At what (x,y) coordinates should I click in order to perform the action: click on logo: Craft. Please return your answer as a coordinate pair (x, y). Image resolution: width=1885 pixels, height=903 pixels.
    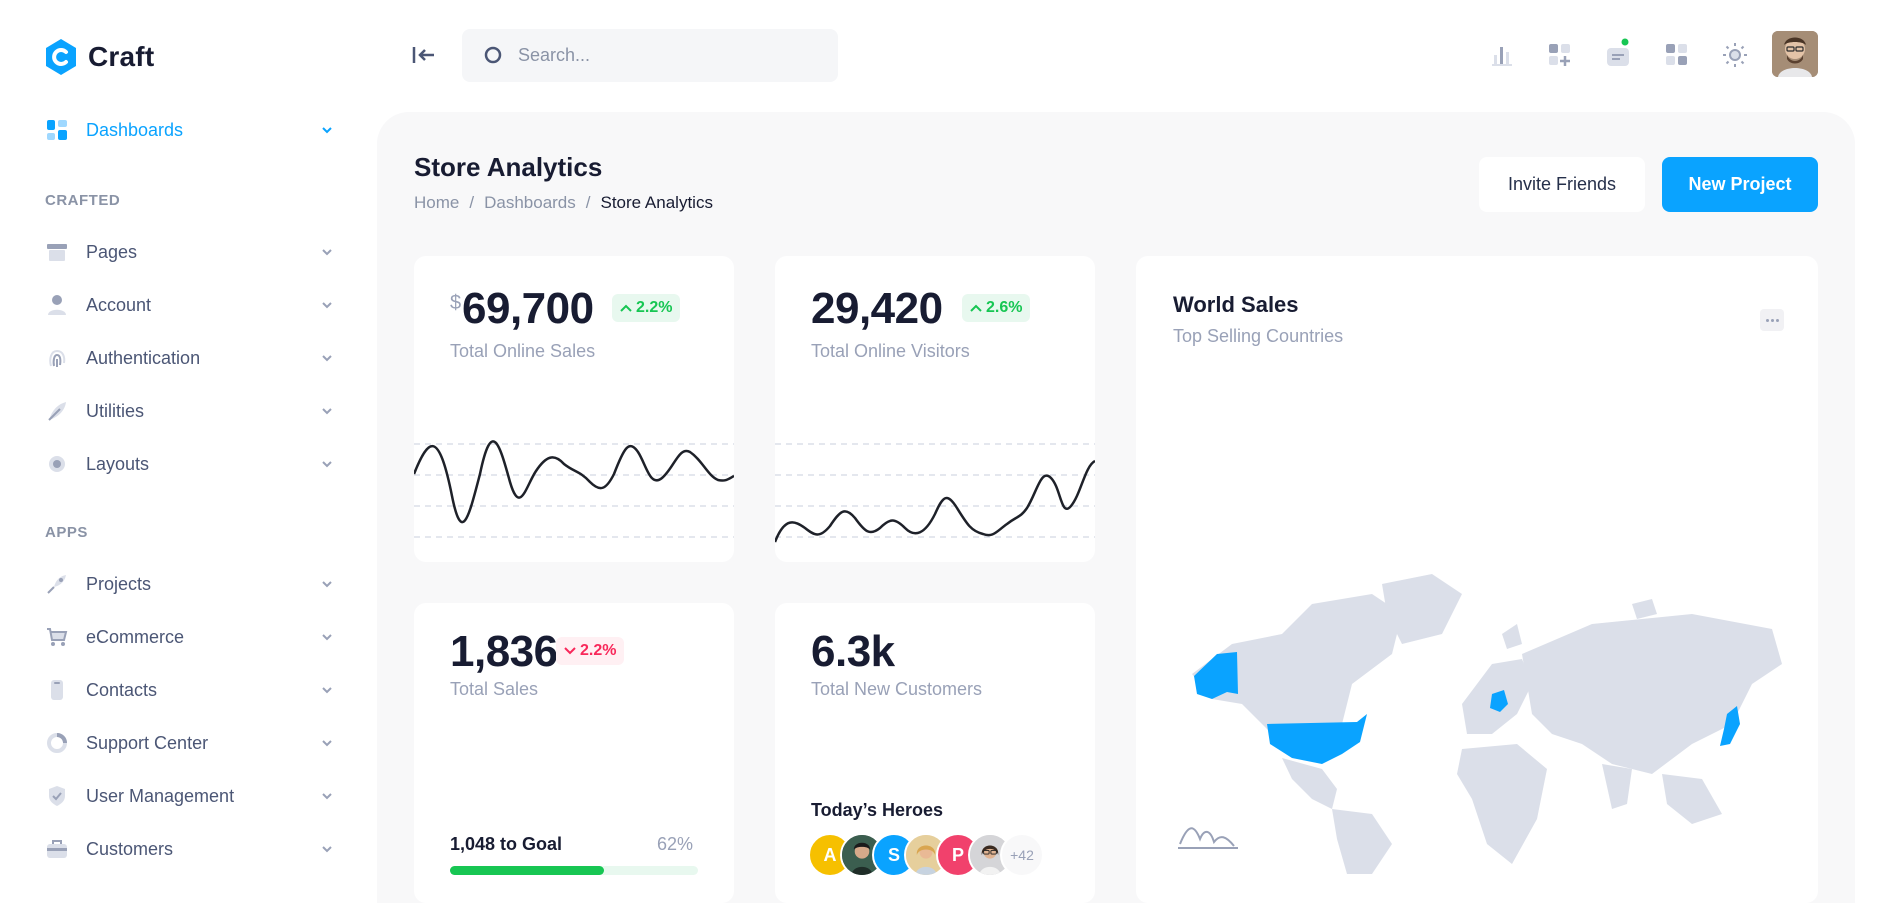
    Looking at the image, I should click on (99, 57).